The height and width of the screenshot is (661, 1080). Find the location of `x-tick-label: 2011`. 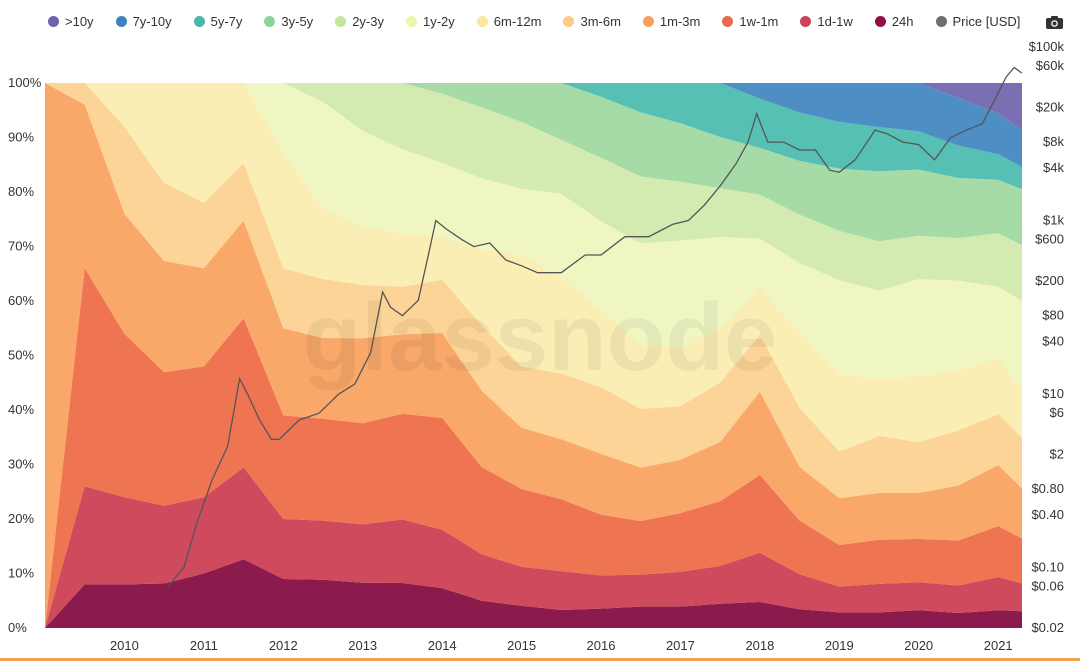

x-tick-label: 2011 is located at coordinates (204, 645).